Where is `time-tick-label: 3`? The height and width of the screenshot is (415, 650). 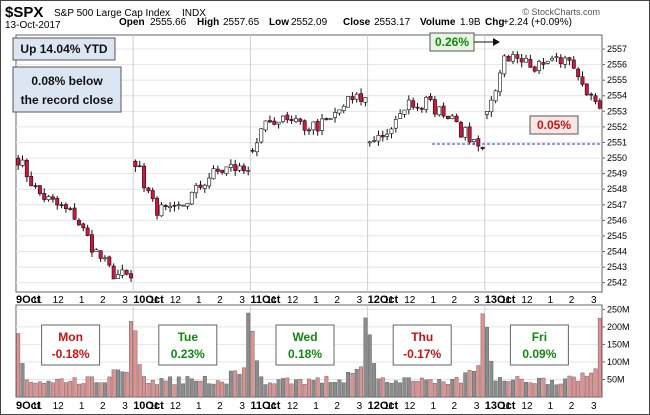
time-tick-label: 3 is located at coordinates (242, 406).